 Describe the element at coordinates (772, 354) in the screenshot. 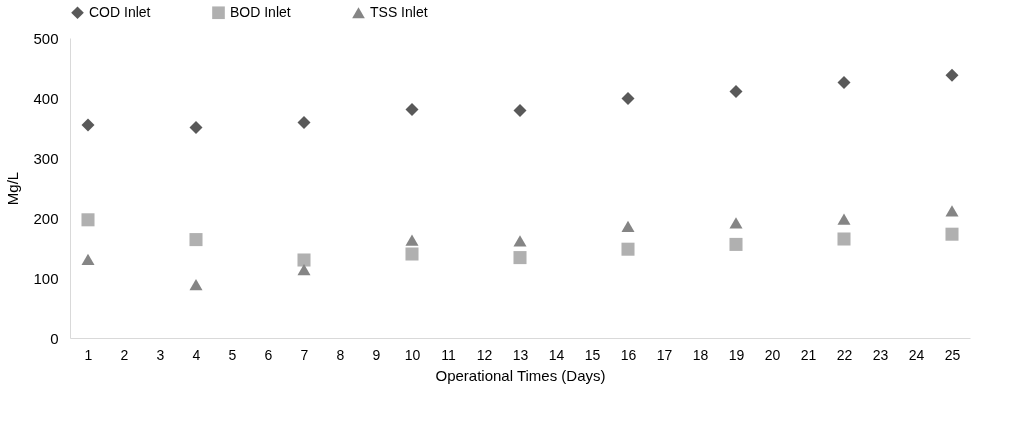

I see `x-tick-label: 20` at that location.